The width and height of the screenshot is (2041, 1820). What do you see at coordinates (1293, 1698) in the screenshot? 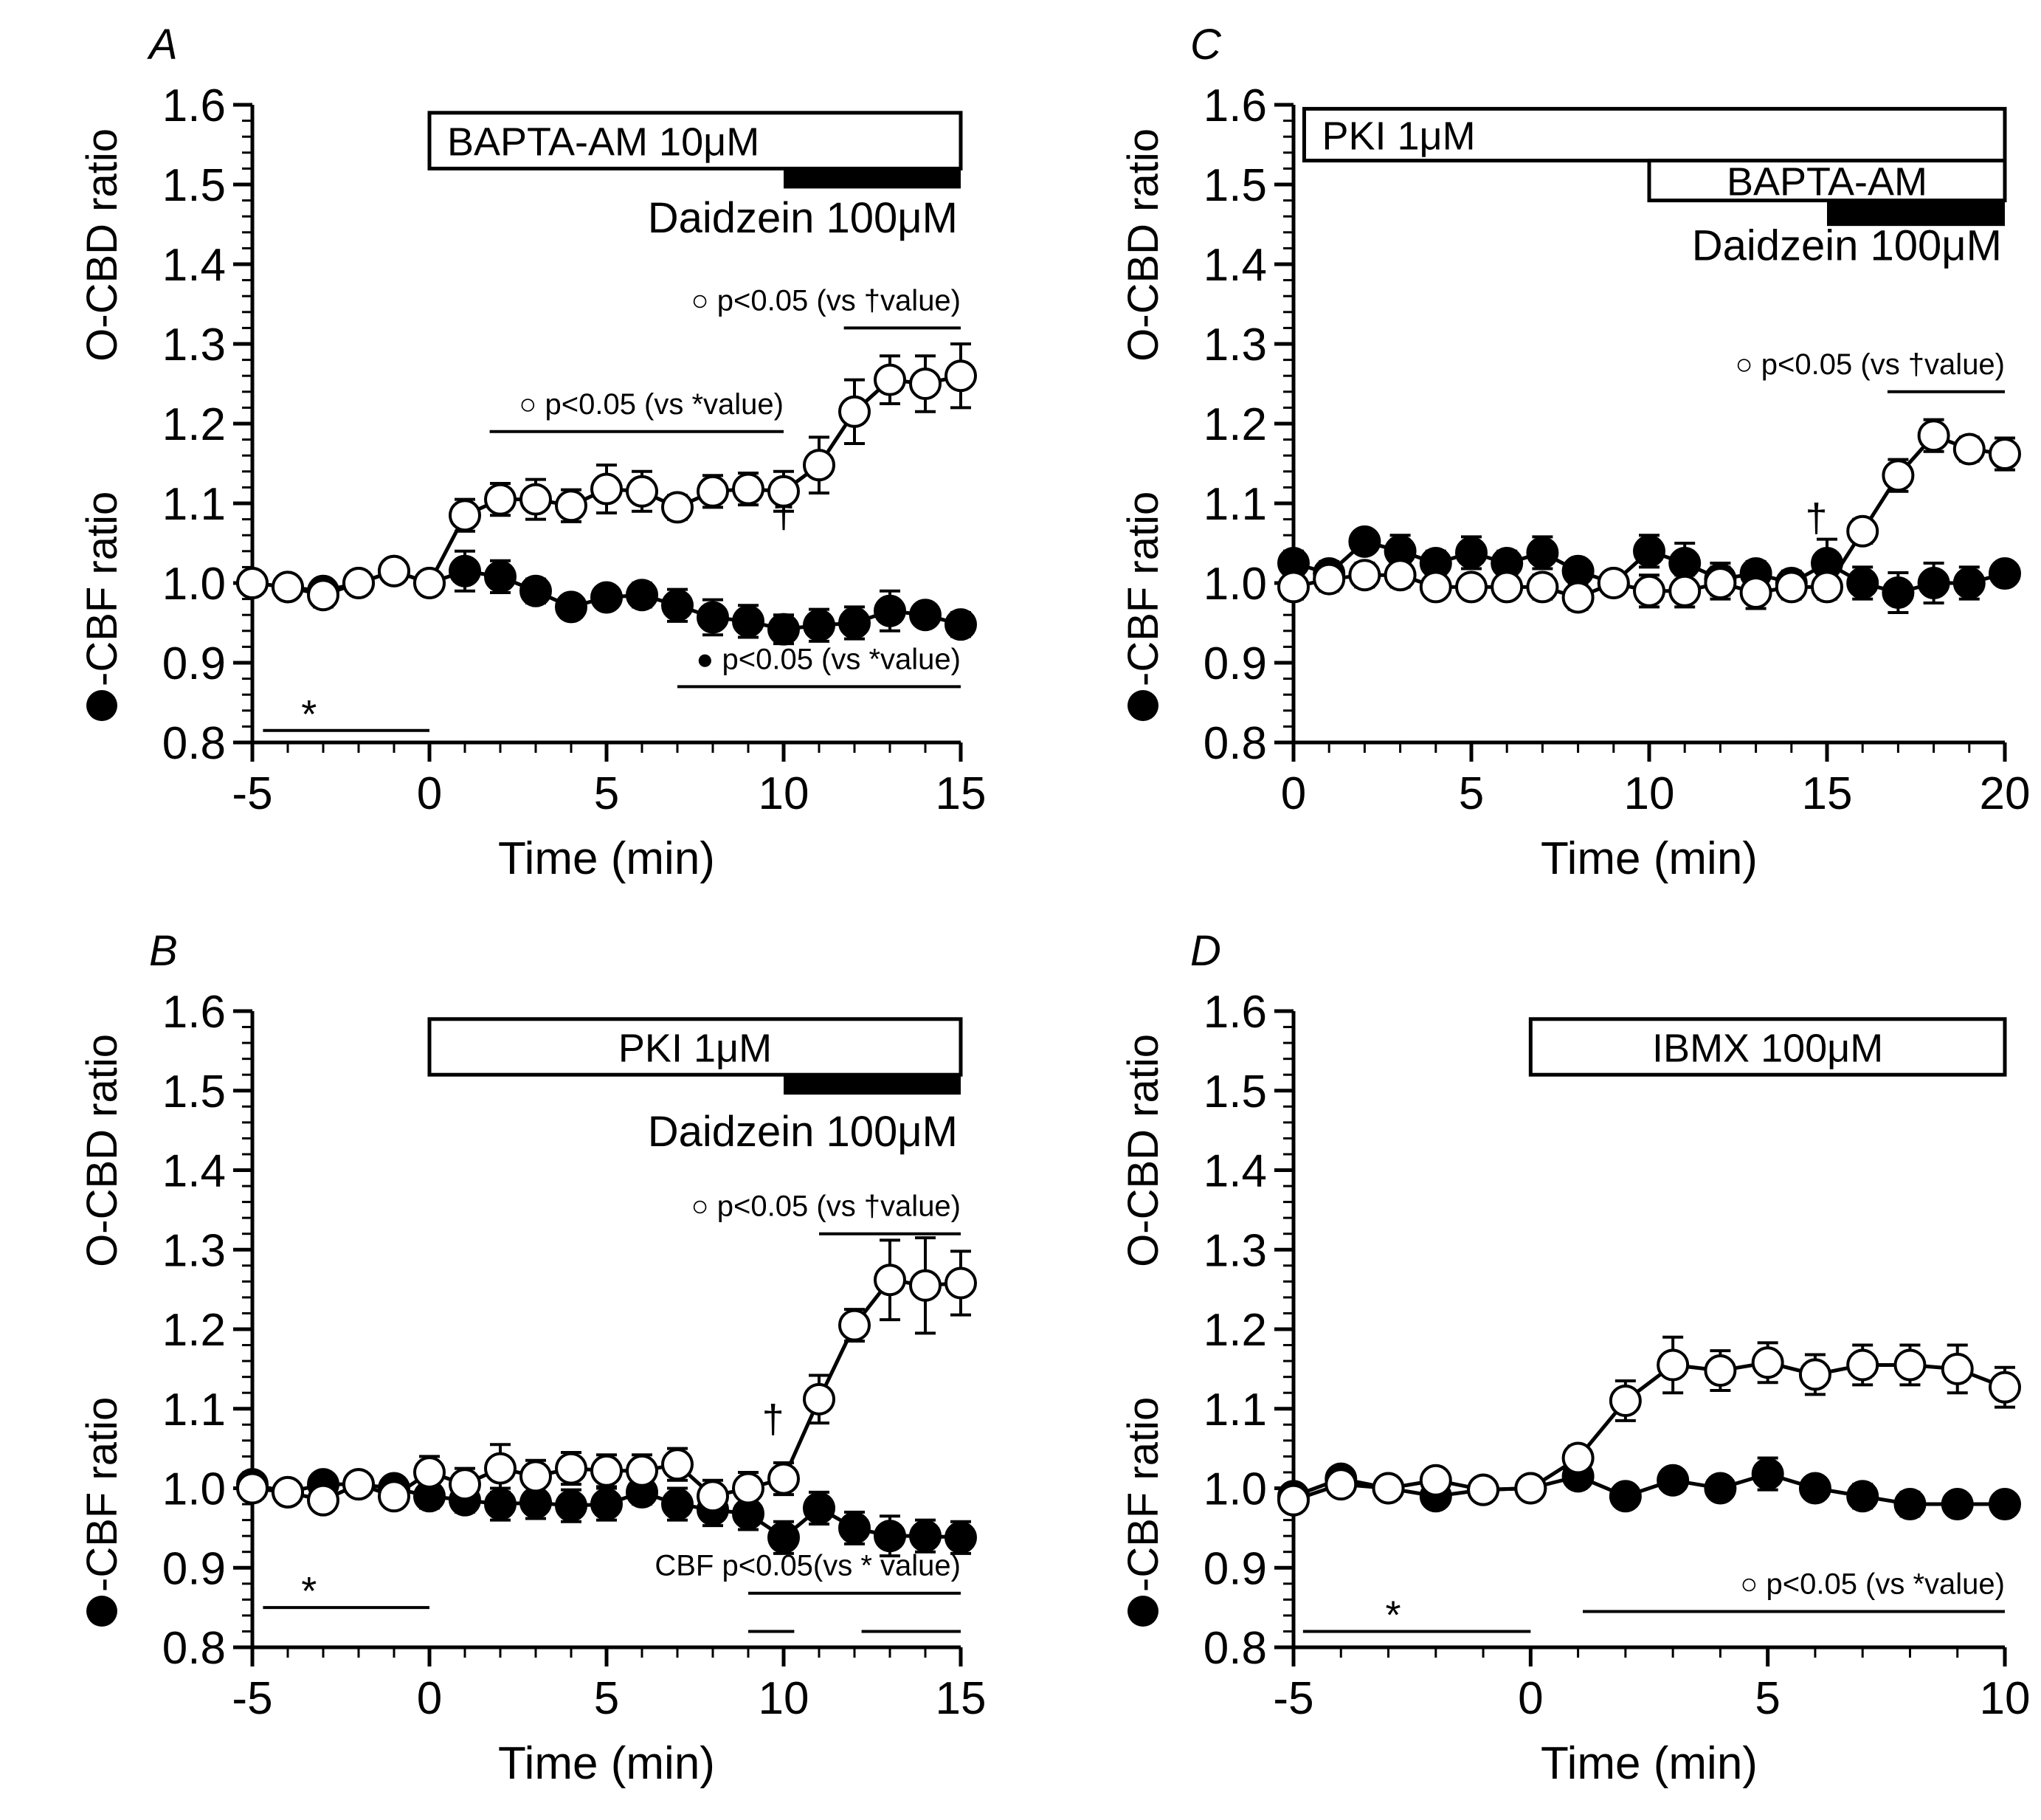
I see `x-tick-label: -5` at bounding box center [1293, 1698].